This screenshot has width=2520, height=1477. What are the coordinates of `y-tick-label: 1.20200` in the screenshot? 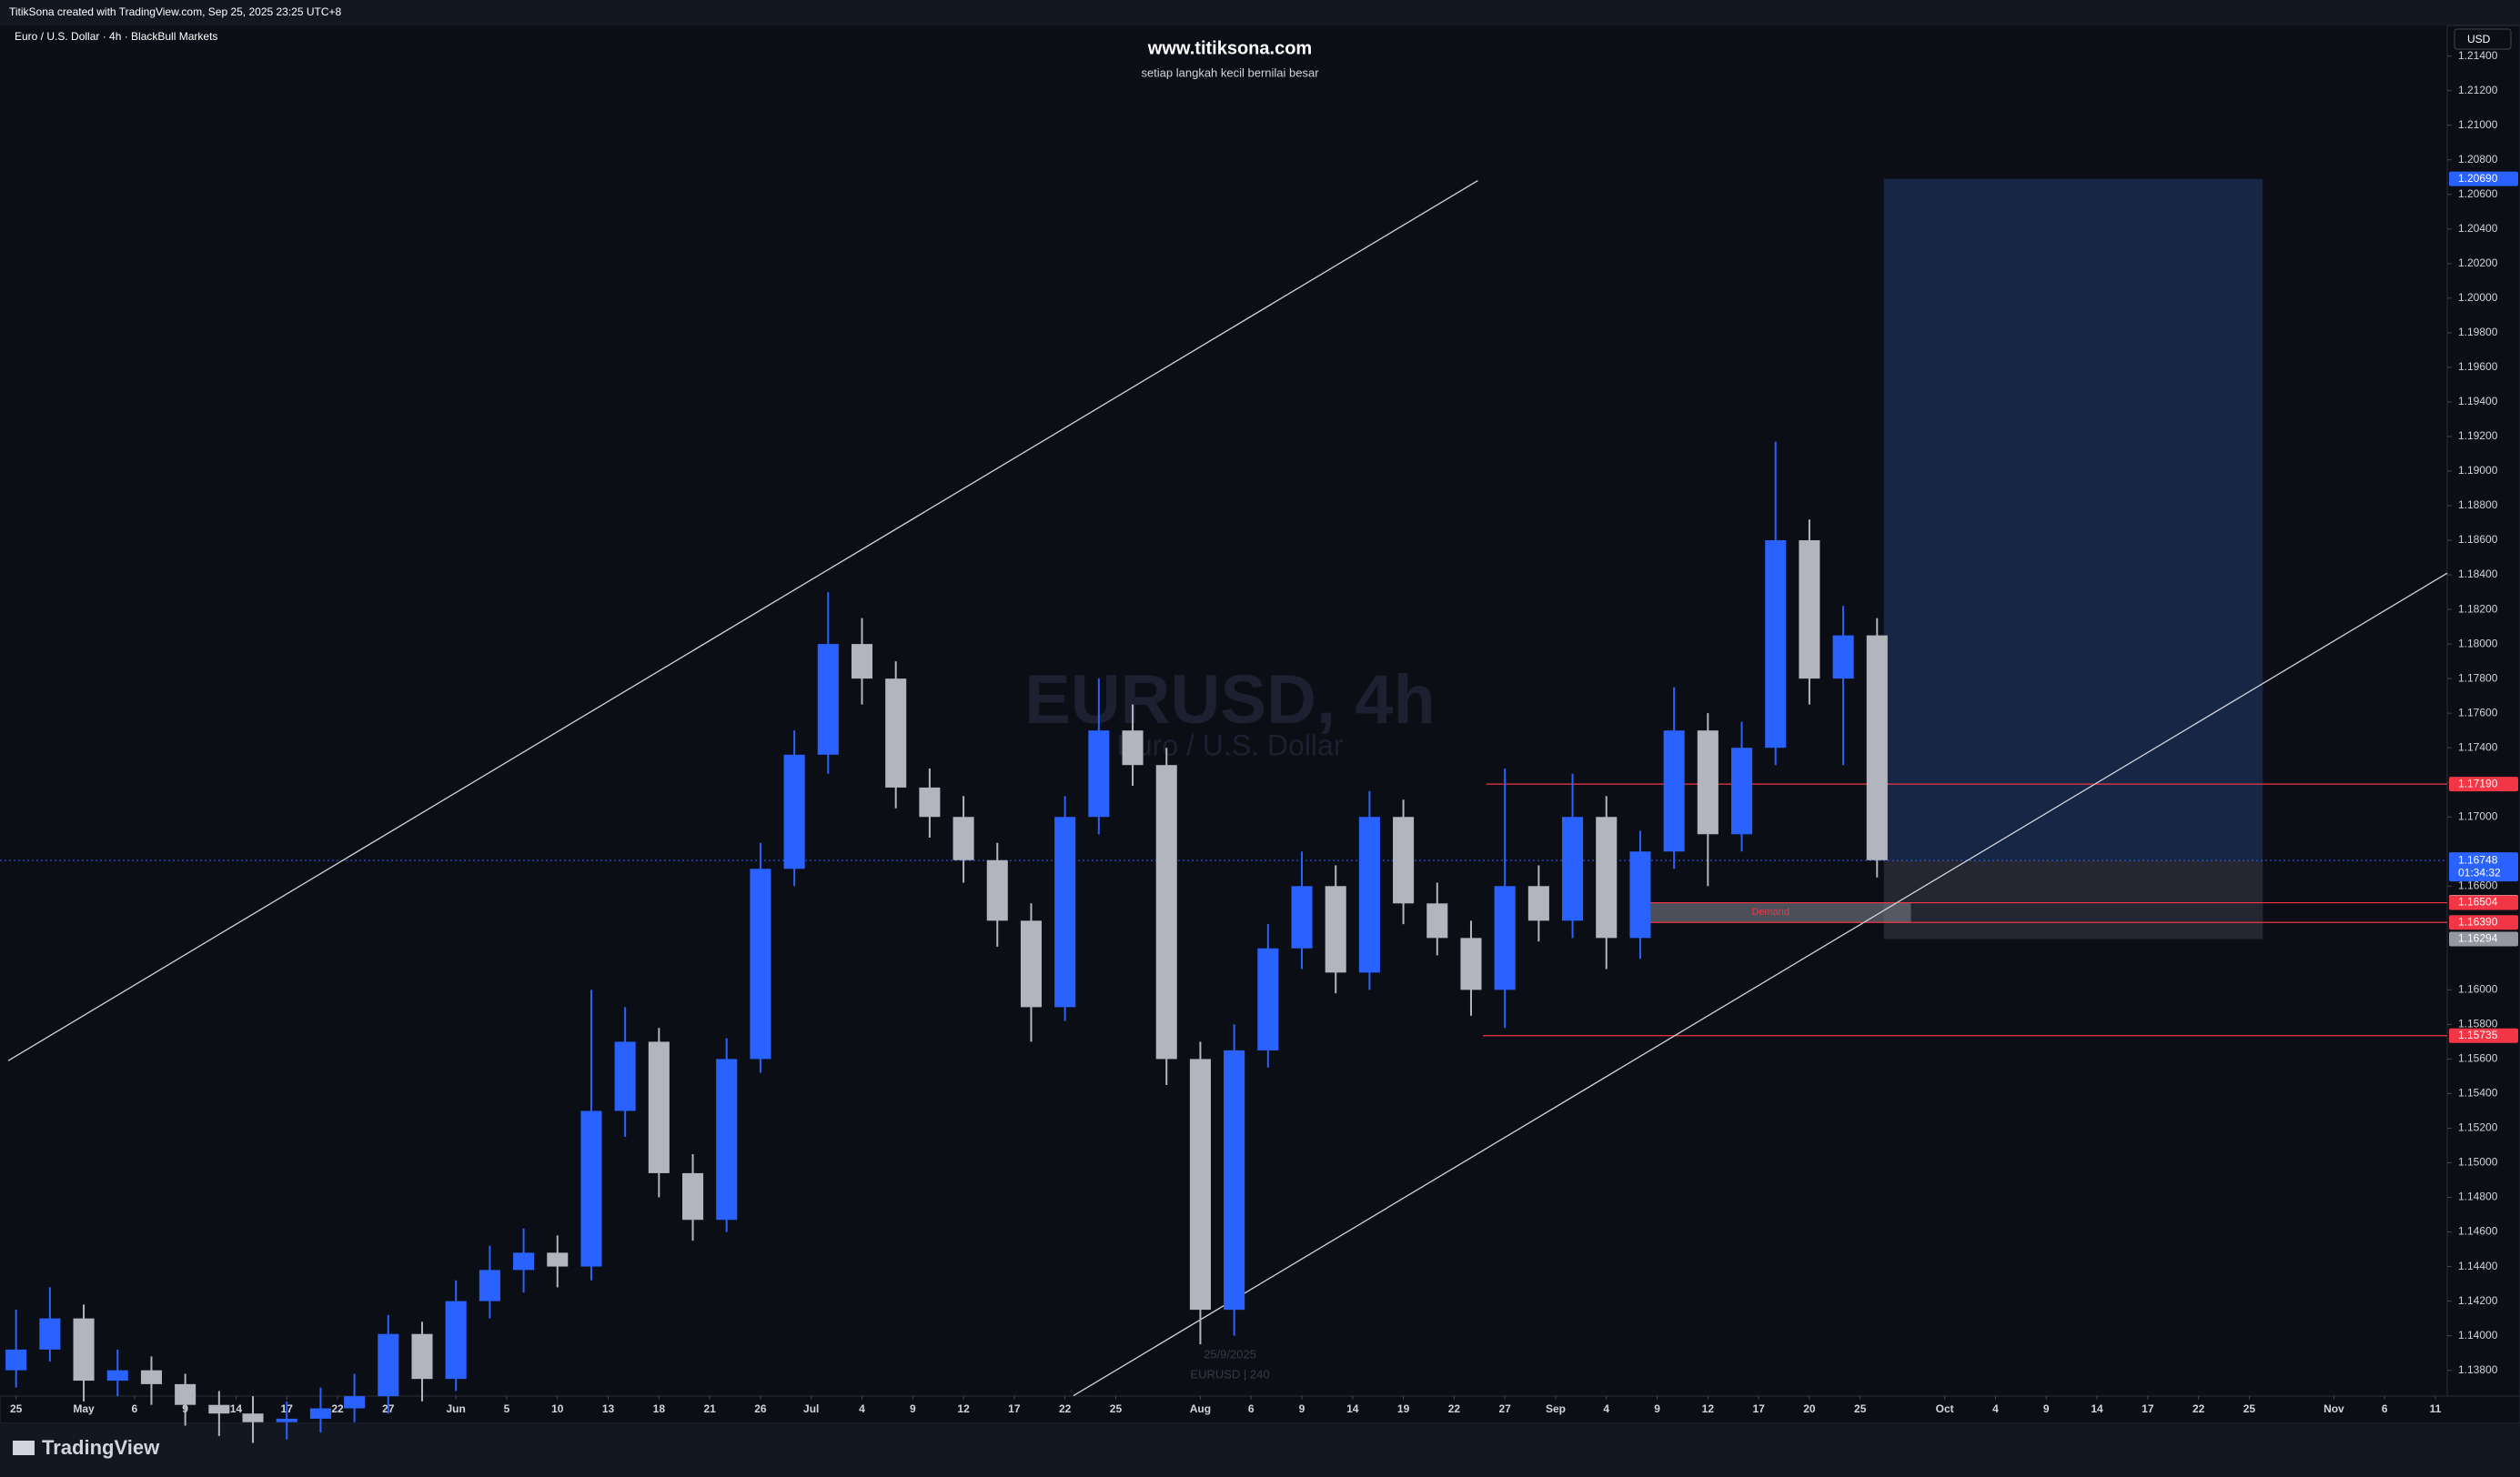 It's located at (2478, 262).